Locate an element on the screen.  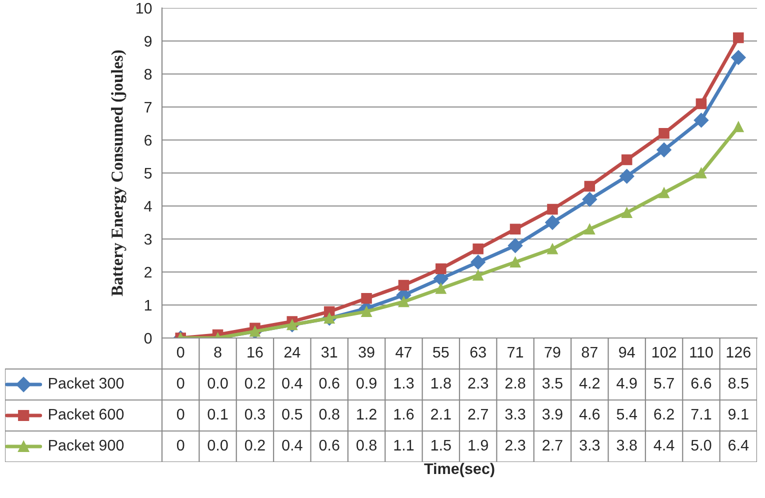
data-label: 0.1 is located at coordinates (218, 414).